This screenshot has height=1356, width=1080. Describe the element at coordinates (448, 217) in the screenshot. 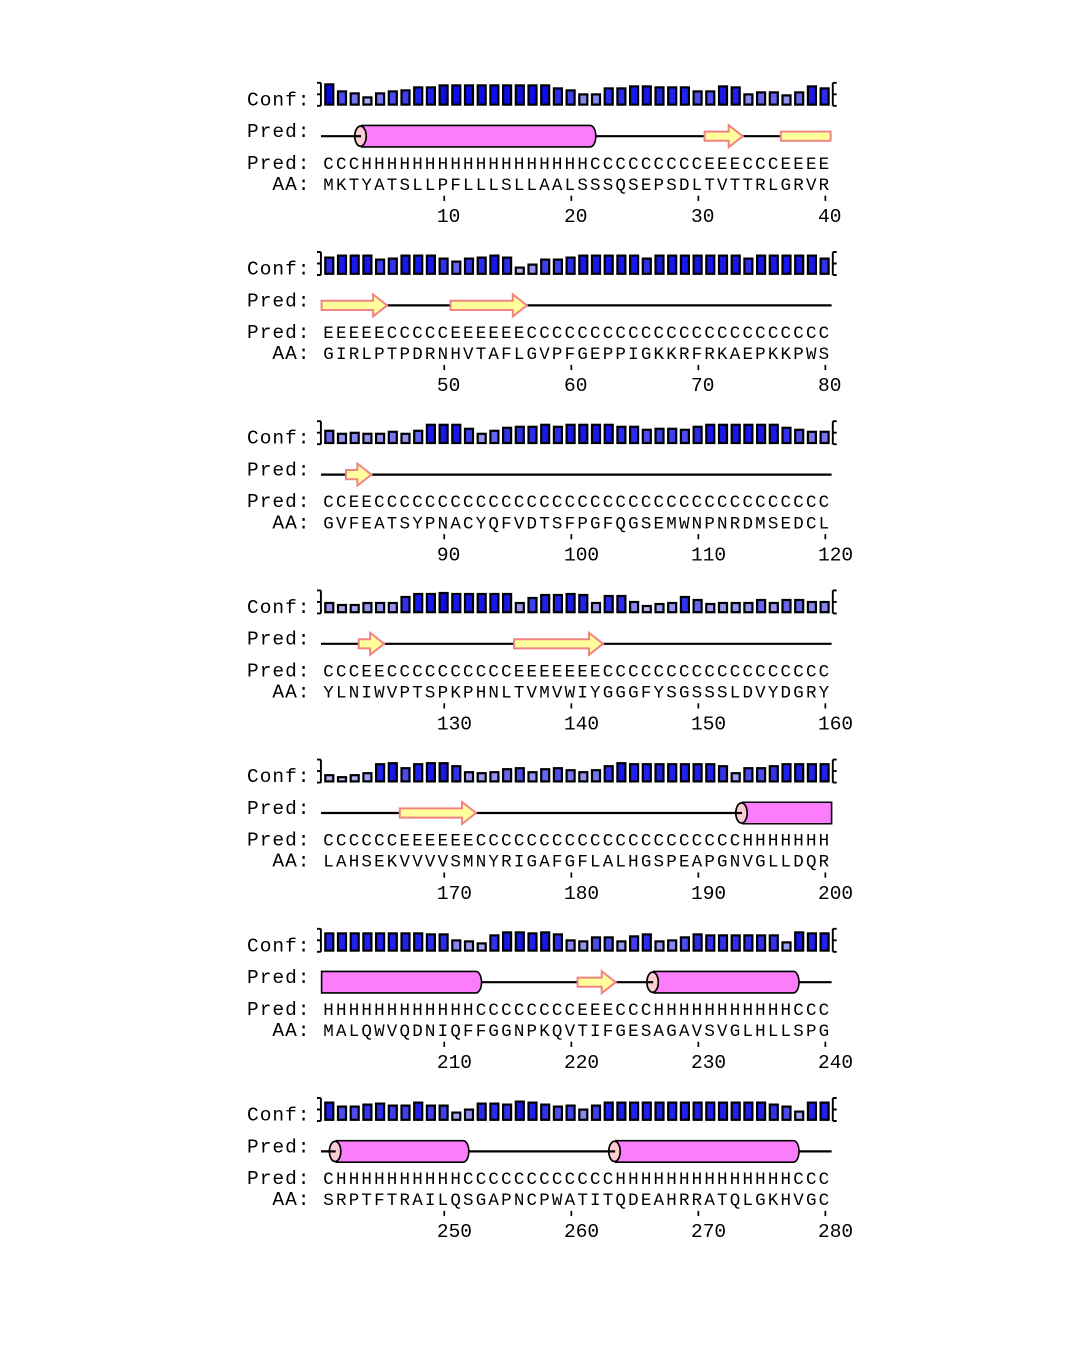

I see `svg-text: 10` at that location.